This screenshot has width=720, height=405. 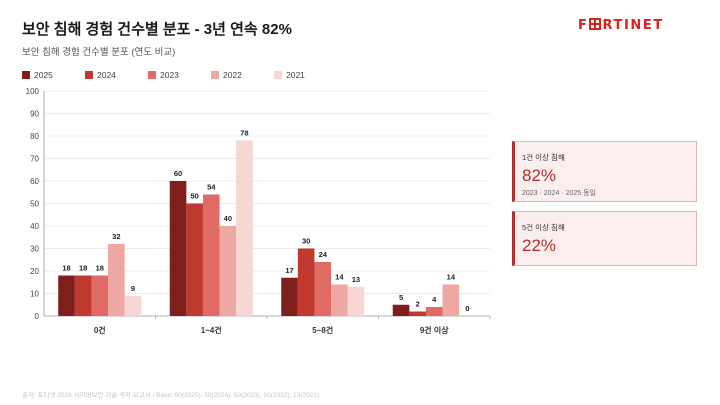 What do you see at coordinates (232, 75) in the screenshot?
I see `legend-label-2022: 2022` at bounding box center [232, 75].